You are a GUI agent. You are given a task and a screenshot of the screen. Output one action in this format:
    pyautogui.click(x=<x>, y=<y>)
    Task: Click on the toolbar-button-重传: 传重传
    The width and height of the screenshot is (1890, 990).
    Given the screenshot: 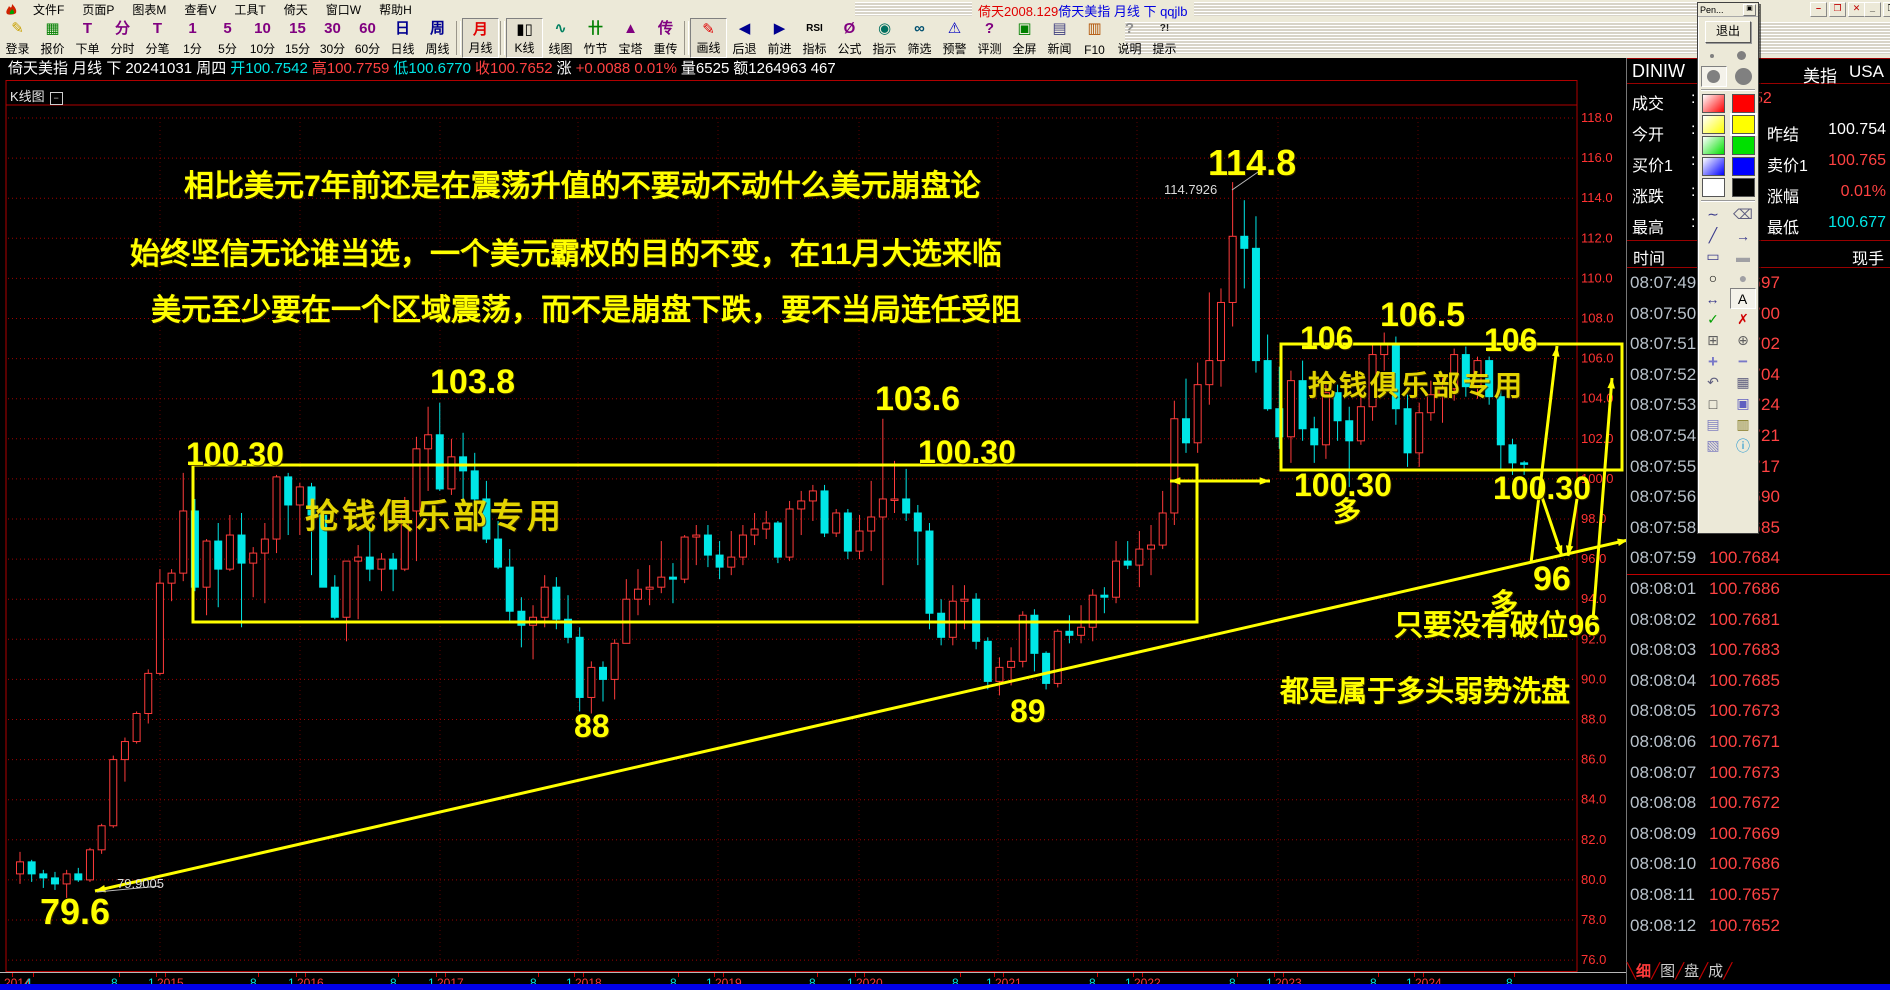 What is the action you would take?
    pyautogui.click(x=665, y=38)
    